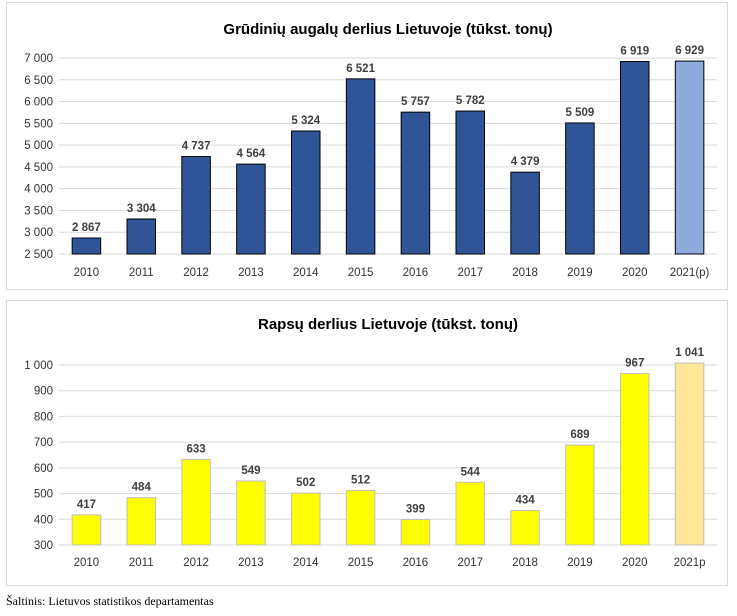  I want to click on c1-data-label: 6 929, so click(689, 51).